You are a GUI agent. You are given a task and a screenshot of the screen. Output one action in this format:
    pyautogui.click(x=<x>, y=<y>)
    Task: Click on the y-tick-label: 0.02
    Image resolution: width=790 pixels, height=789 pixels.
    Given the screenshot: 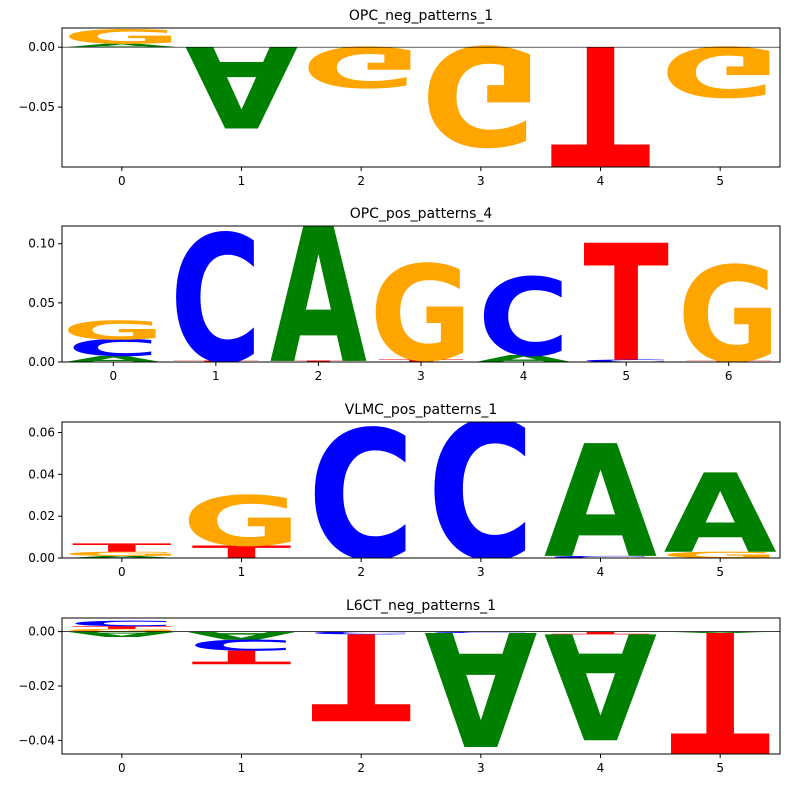 What is the action you would take?
    pyautogui.click(x=41, y=516)
    